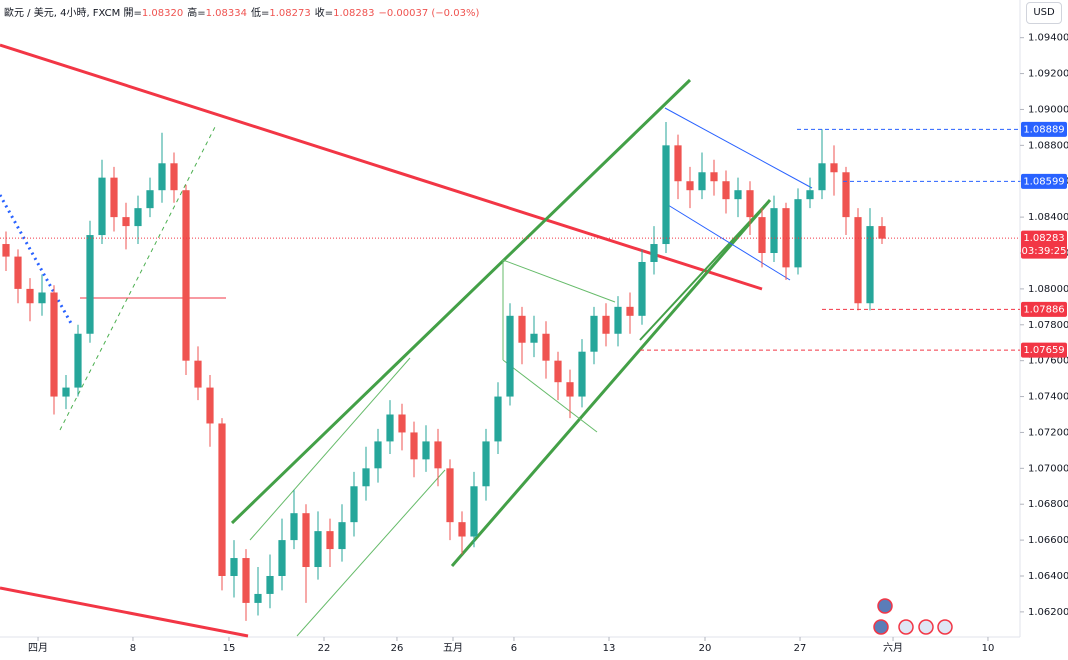  I want to click on header-value: 1.08283, so click(354, 13).